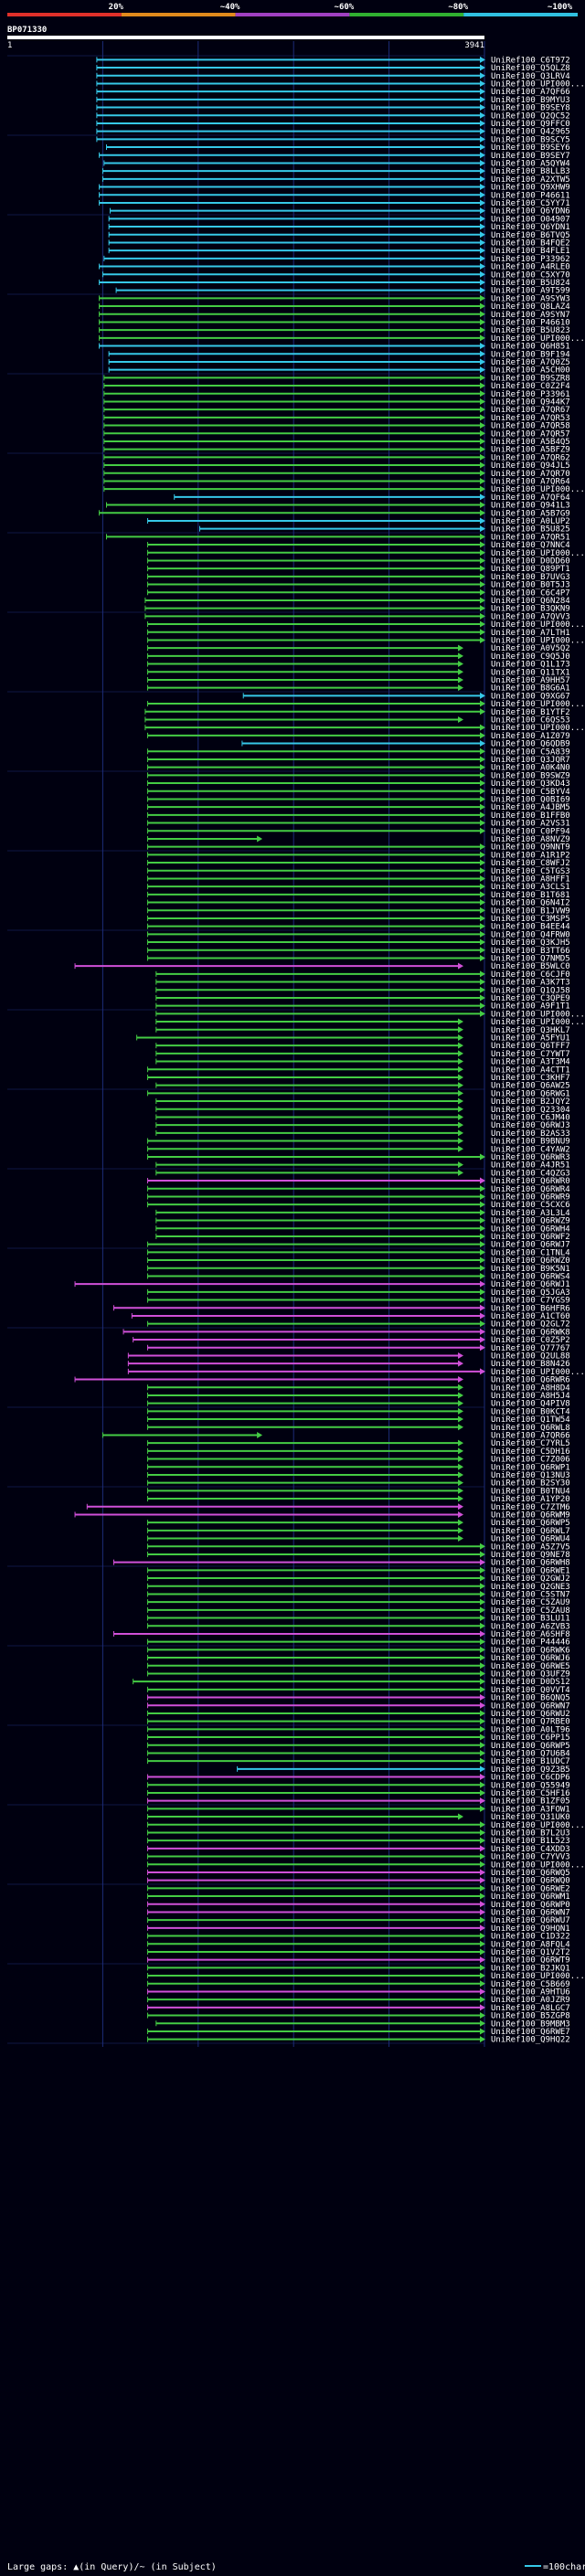 This screenshot has height=2576, width=585. Describe the element at coordinates (531, 871) in the screenshot. I see `hit-label: UniRef100_C5TGS3` at that location.